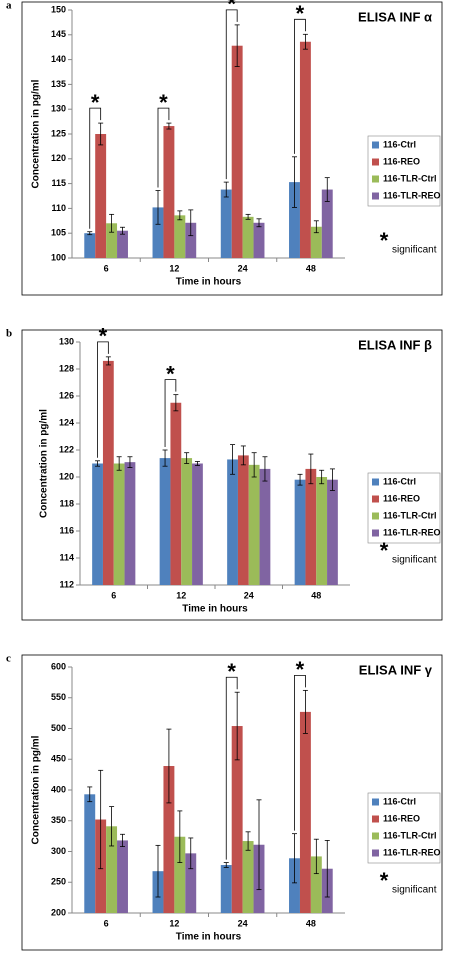 The height and width of the screenshot is (960, 450). What do you see at coordinates (66, 341) in the screenshot?
I see `y-tick-label: 130` at bounding box center [66, 341].